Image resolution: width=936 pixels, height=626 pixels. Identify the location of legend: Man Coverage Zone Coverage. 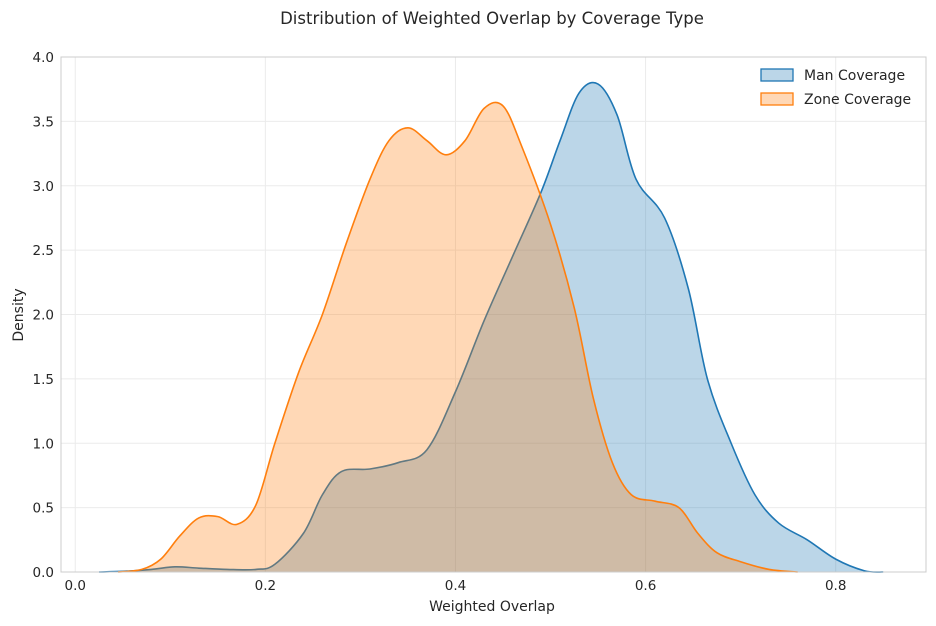
(835, 88).